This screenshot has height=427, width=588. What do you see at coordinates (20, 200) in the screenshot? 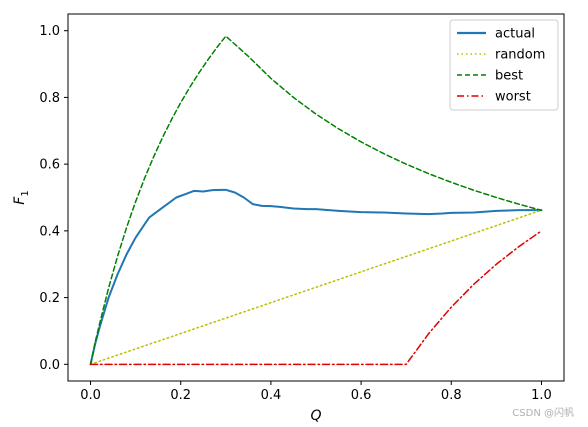
I see `y-axis-label-main: F` at bounding box center [20, 200].